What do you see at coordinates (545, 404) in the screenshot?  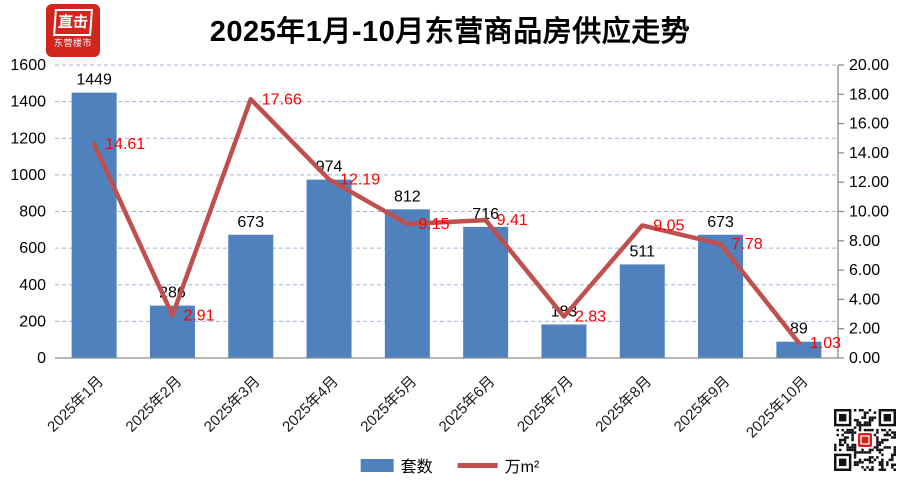 I see `x-axis-label: 2025年7月` at bounding box center [545, 404].